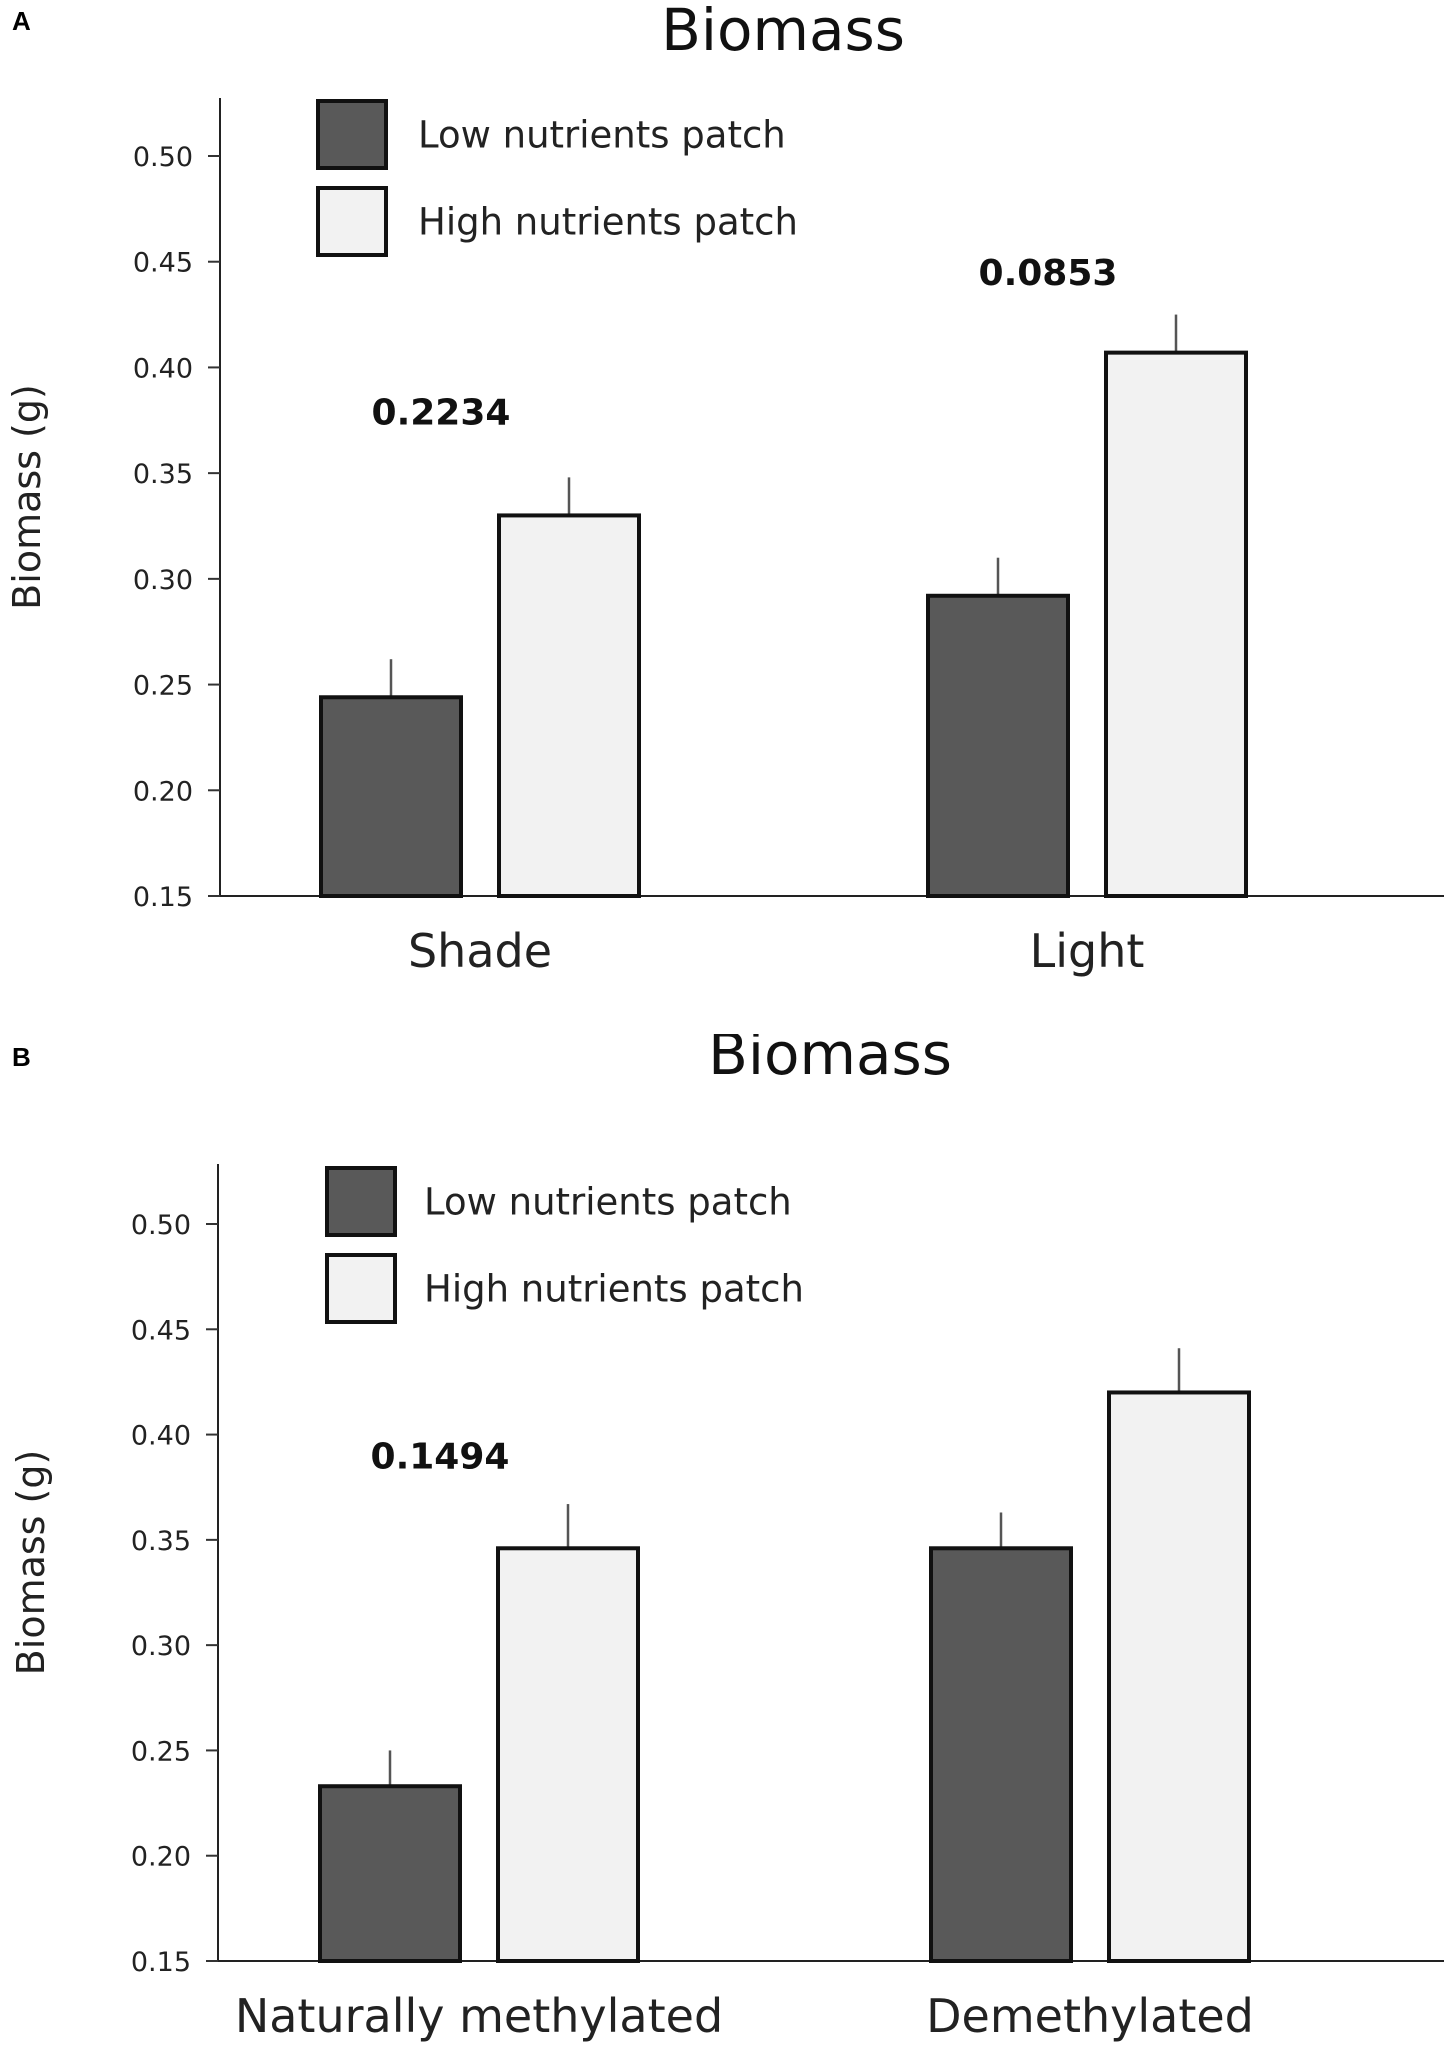  What do you see at coordinates (161, 1646) in the screenshot?
I see `panel-b-y-tick-label: 0.30` at bounding box center [161, 1646].